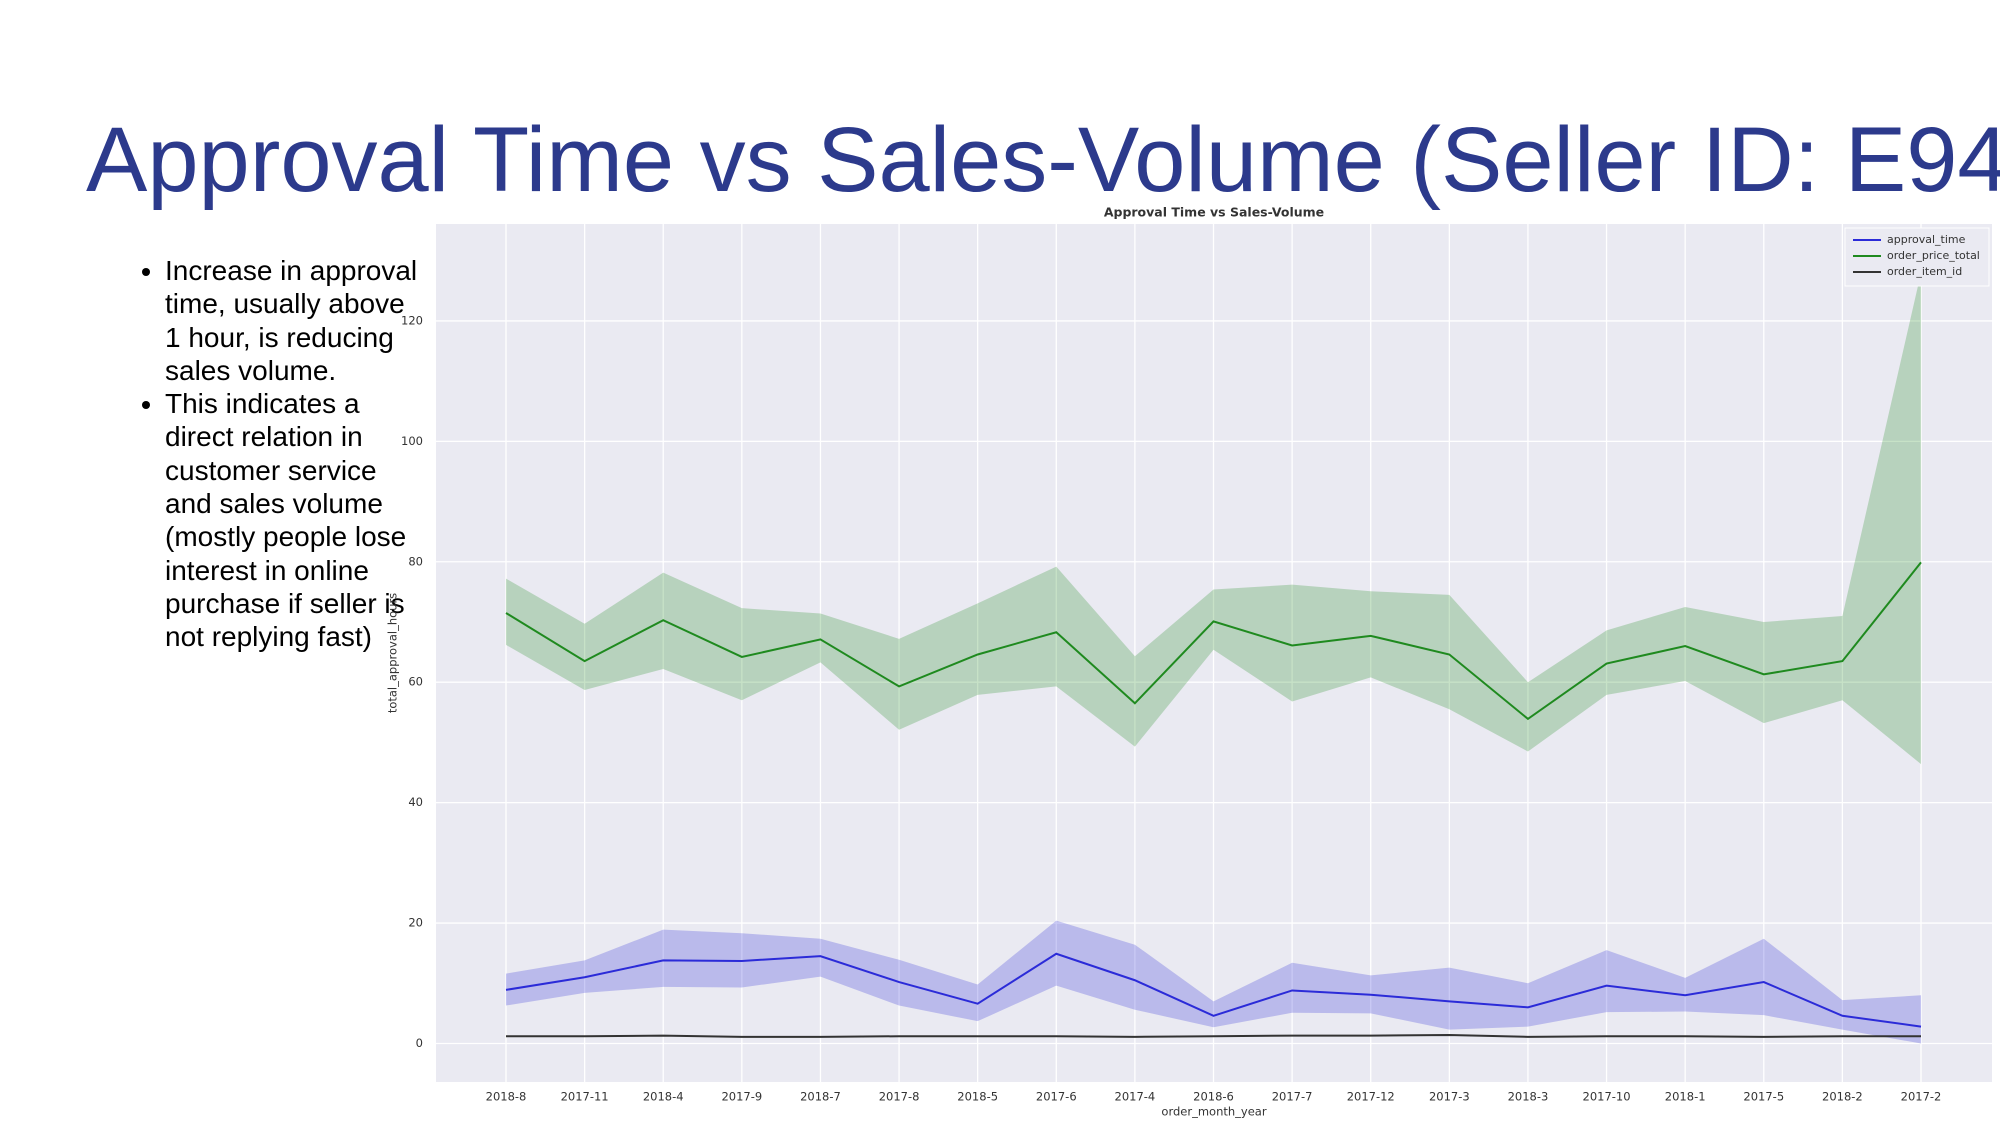 The width and height of the screenshot is (2000, 1125). Describe the element at coordinates (412, 441) in the screenshot. I see `y-tick-label: 100` at that location.